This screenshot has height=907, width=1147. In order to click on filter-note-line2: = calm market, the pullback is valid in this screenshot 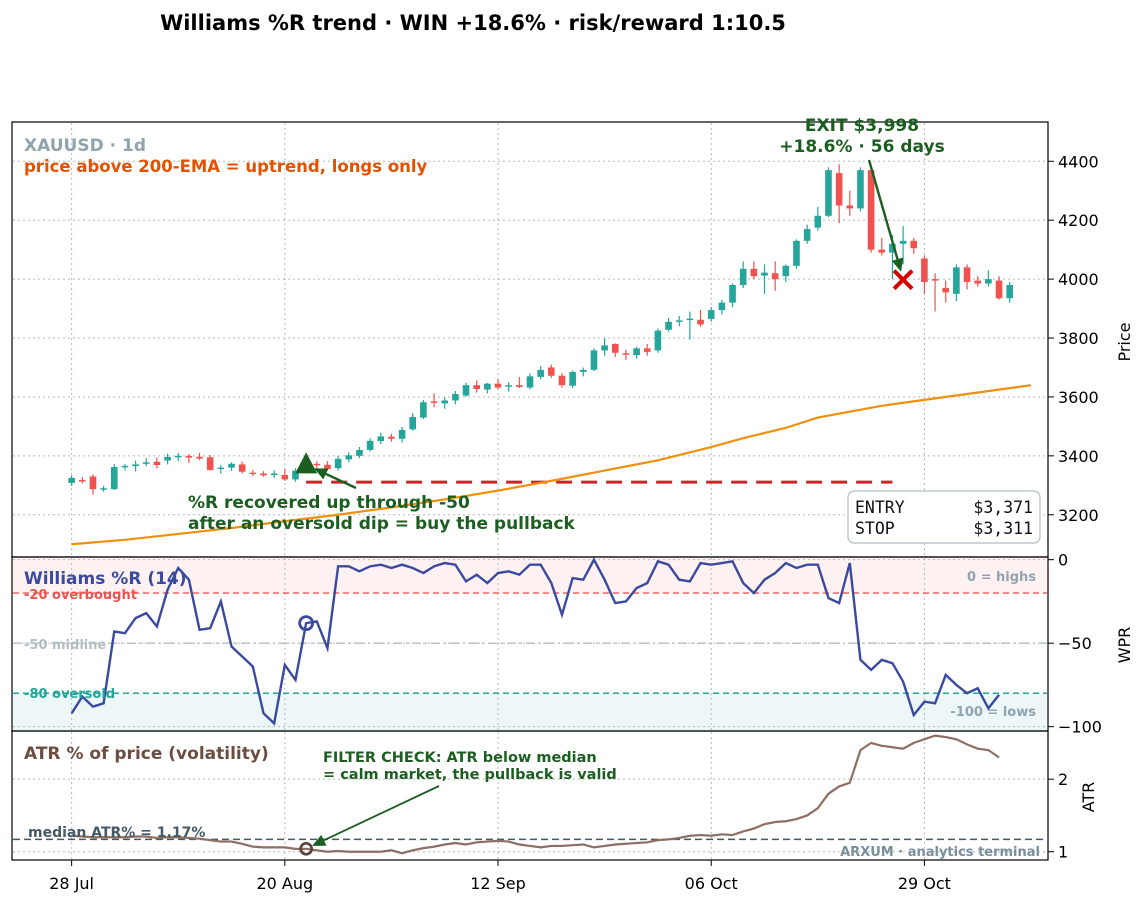, I will do `click(470, 775)`.